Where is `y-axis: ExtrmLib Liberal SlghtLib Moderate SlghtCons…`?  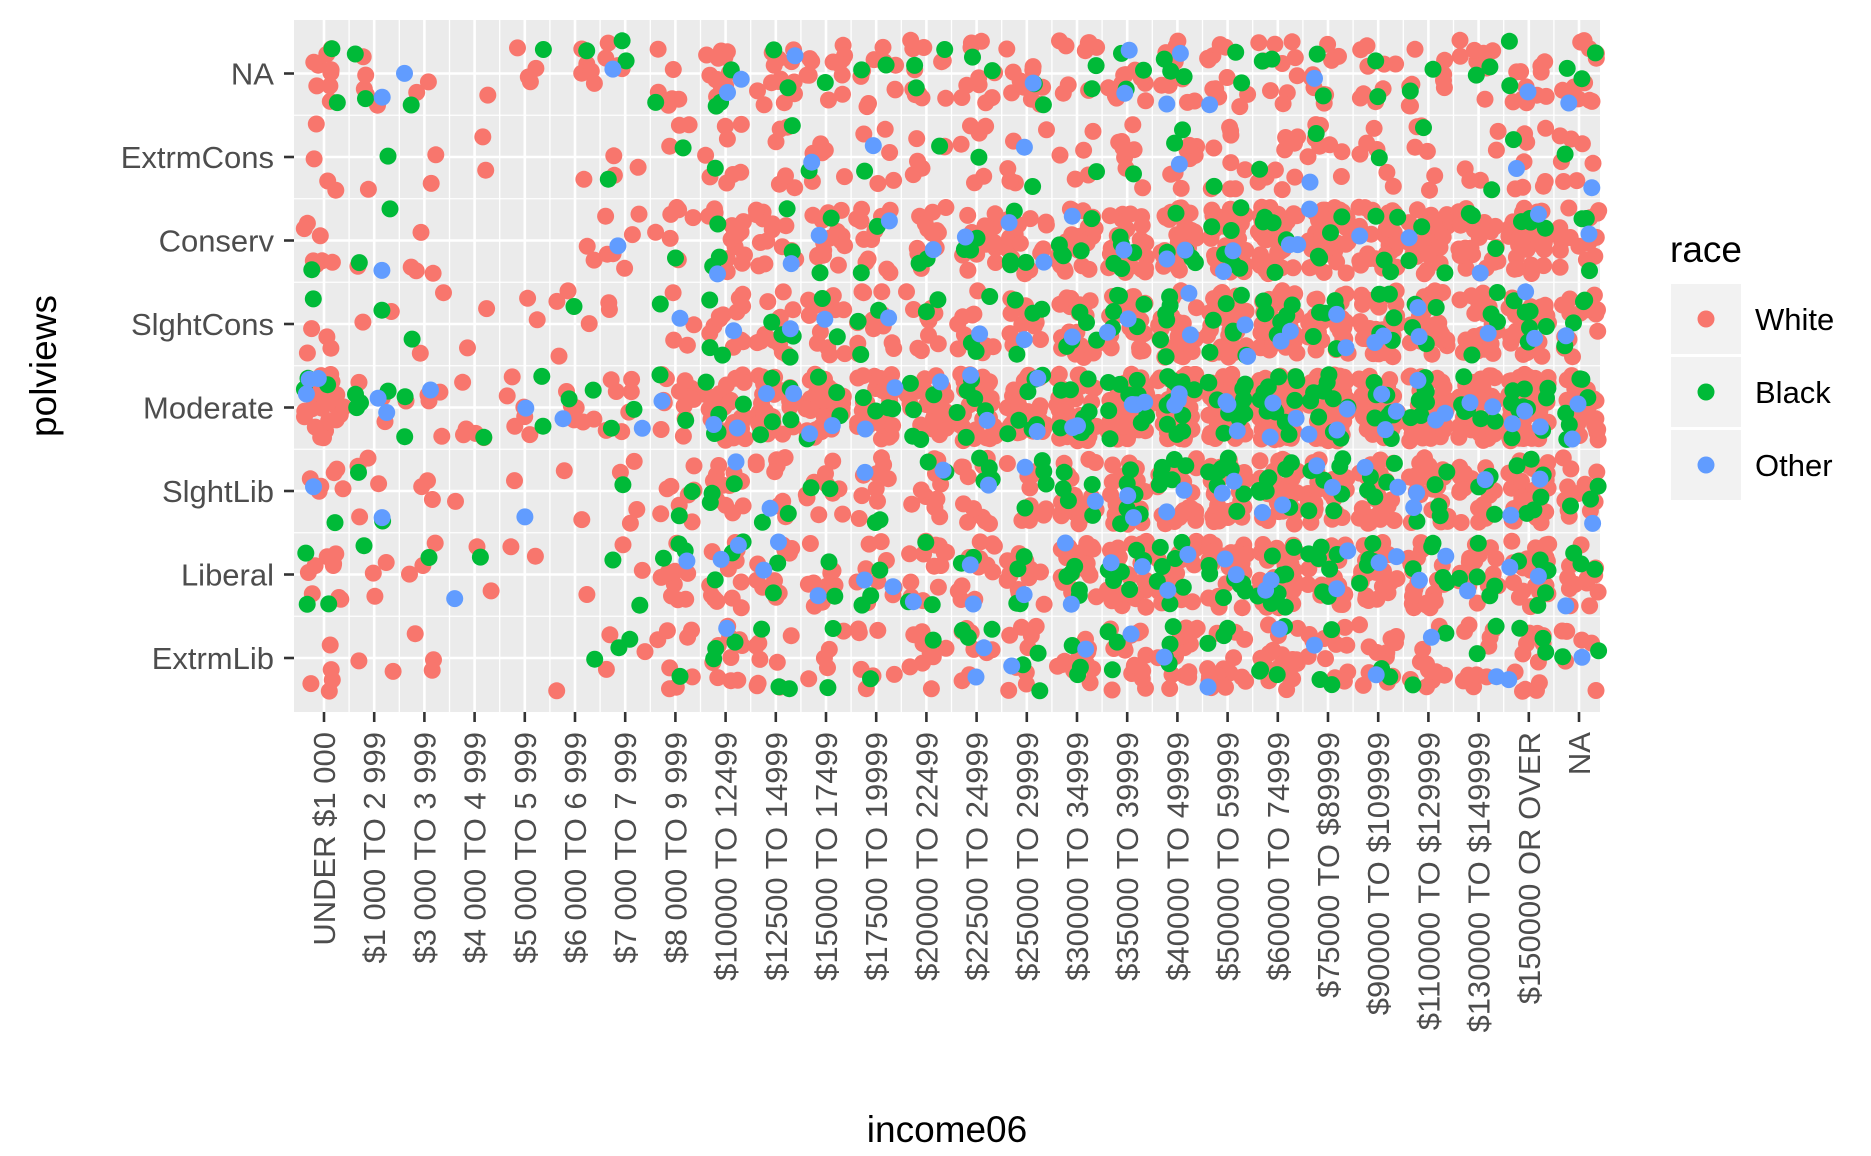
y-axis: ExtrmLib Liberal SlghtLib Moderate SlghtCons… is located at coordinates (207, 366).